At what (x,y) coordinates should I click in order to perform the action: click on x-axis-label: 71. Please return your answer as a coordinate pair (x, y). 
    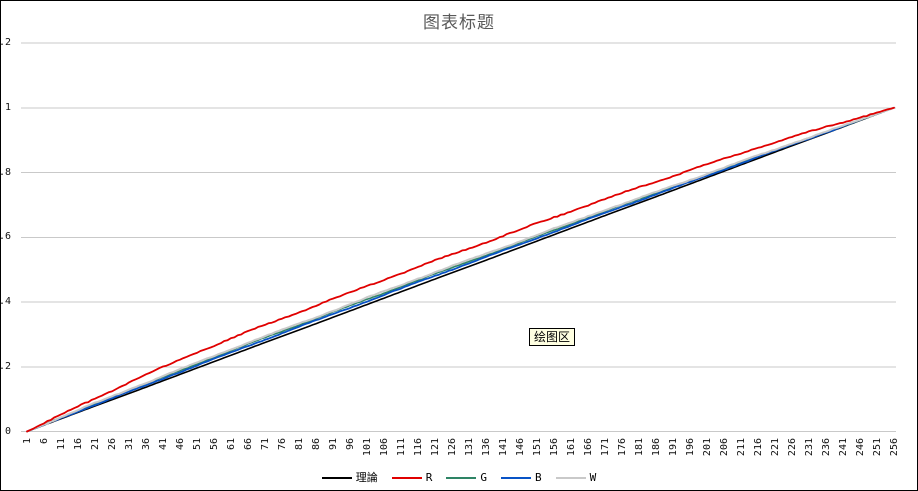
    Looking at the image, I should click on (265, 444).